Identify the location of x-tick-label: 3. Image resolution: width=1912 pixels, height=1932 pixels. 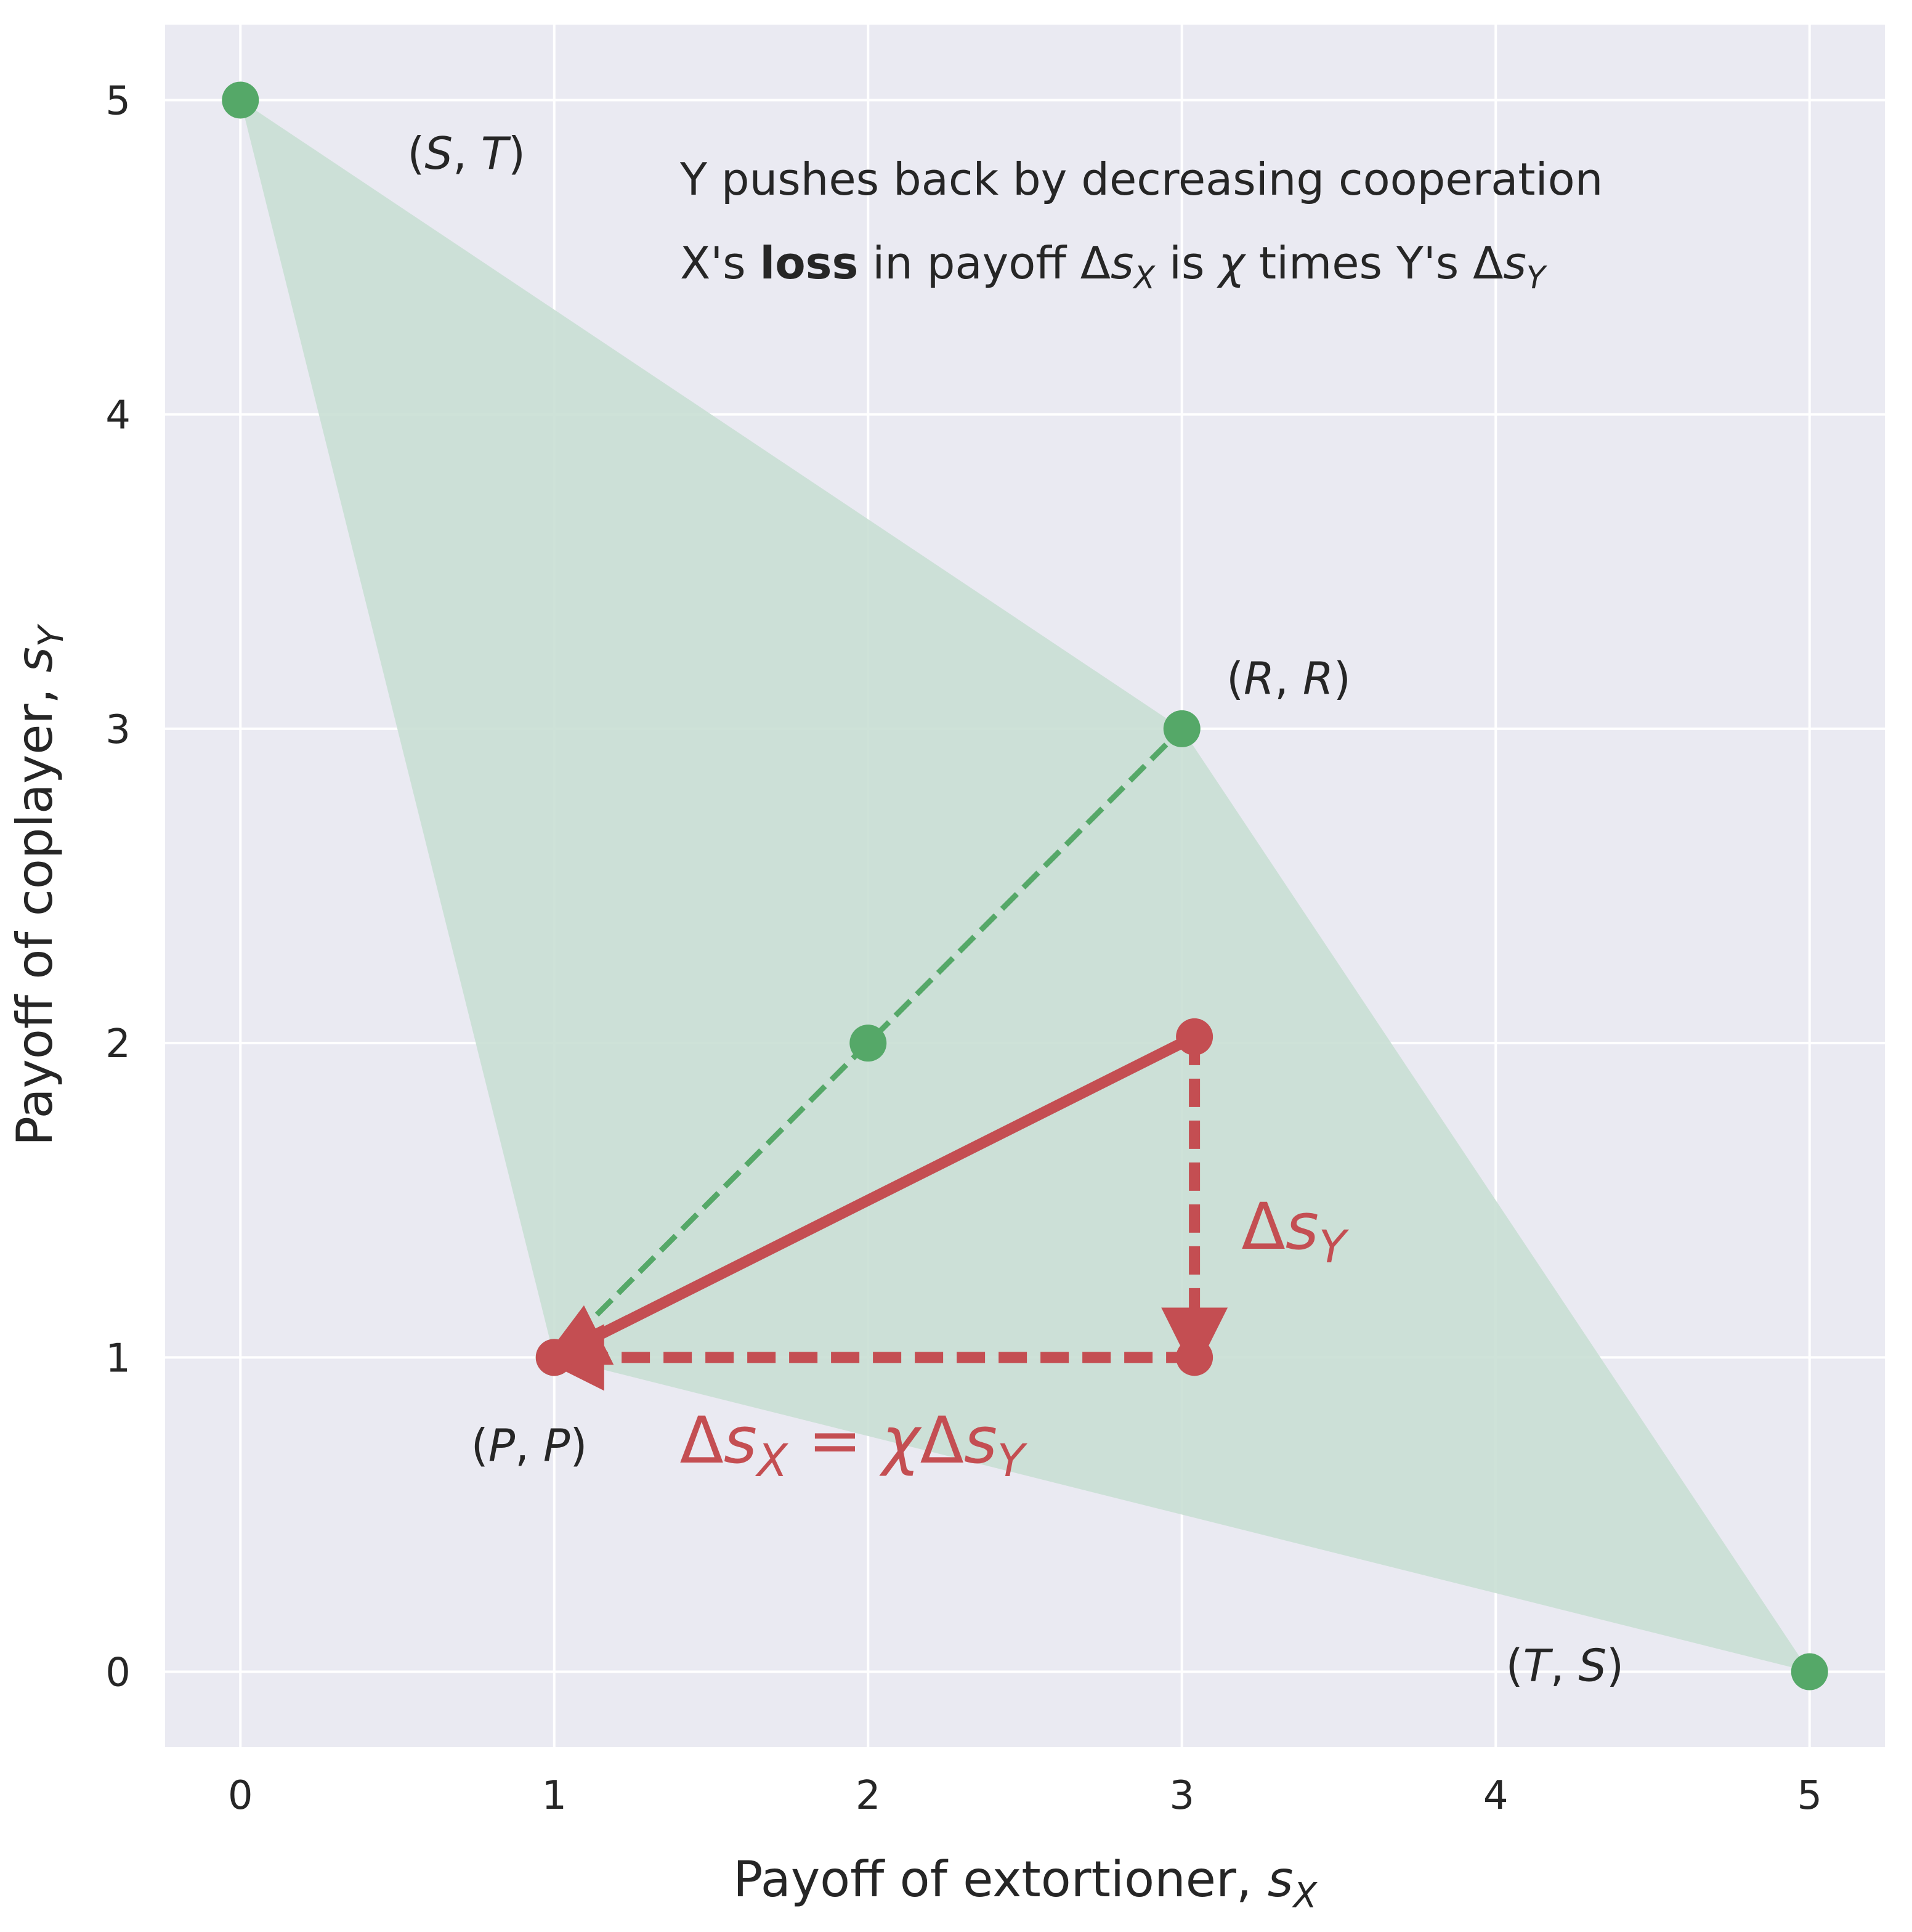
(1181, 1796).